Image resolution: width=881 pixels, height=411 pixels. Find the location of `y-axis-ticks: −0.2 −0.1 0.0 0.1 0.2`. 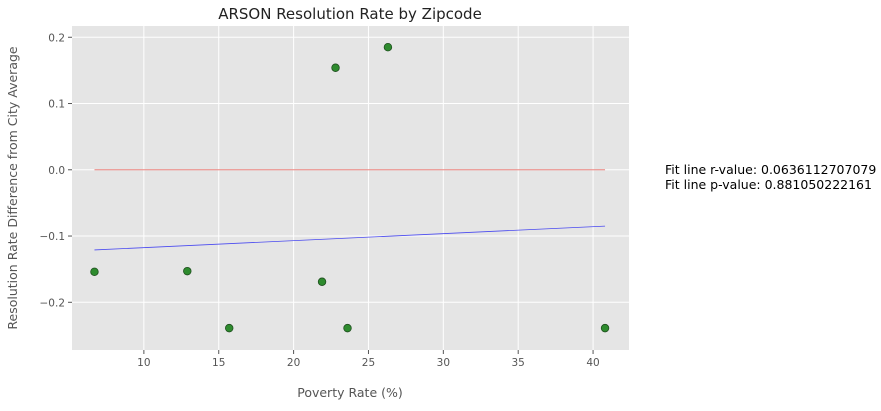

y-axis-ticks: −0.2 −0.1 0.0 0.1 0.2 is located at coordinates (56, 170).